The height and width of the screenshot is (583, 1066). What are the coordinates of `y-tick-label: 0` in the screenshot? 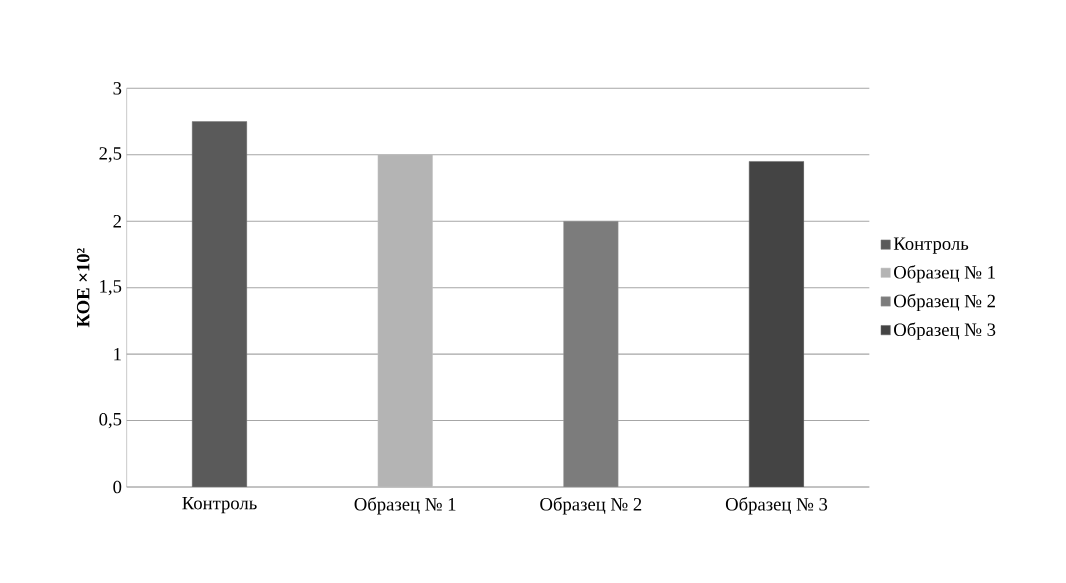 It's located at (117, 487).